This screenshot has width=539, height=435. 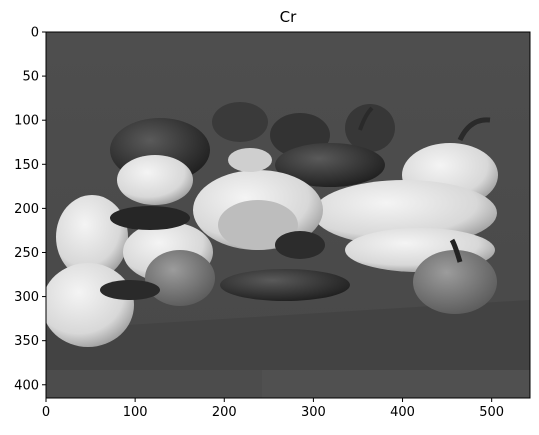 What do you see at coordinates (224, 412) in the screenshot?
I see `x-tick-label: 200` at bounding box center [224, 412].